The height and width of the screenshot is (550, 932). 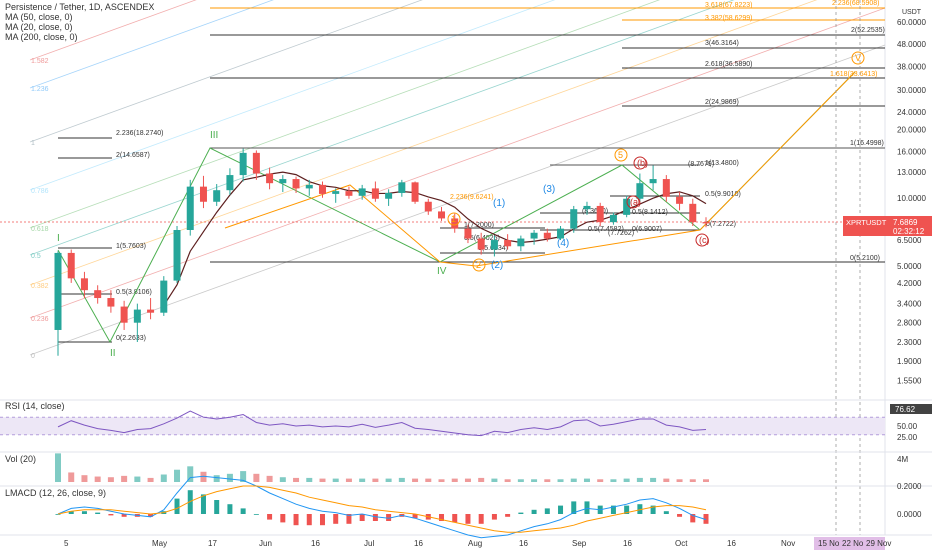 I want to click on price-axis-tick: 20.0000, so click(x=911, y=130).